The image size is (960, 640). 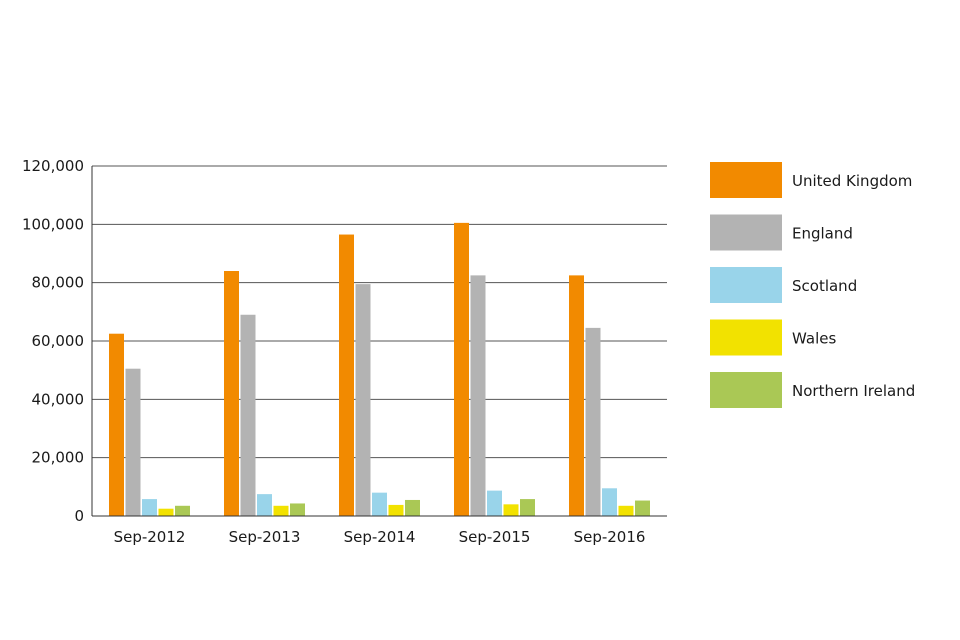 I want to click on legend-swatch-wales, so click(x=746, y=337).